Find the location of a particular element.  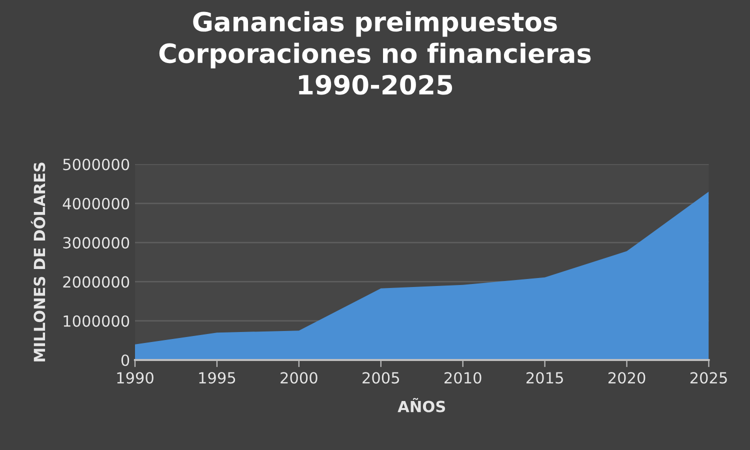

y-tick-label: 0 is located at coordinates (125, 360).